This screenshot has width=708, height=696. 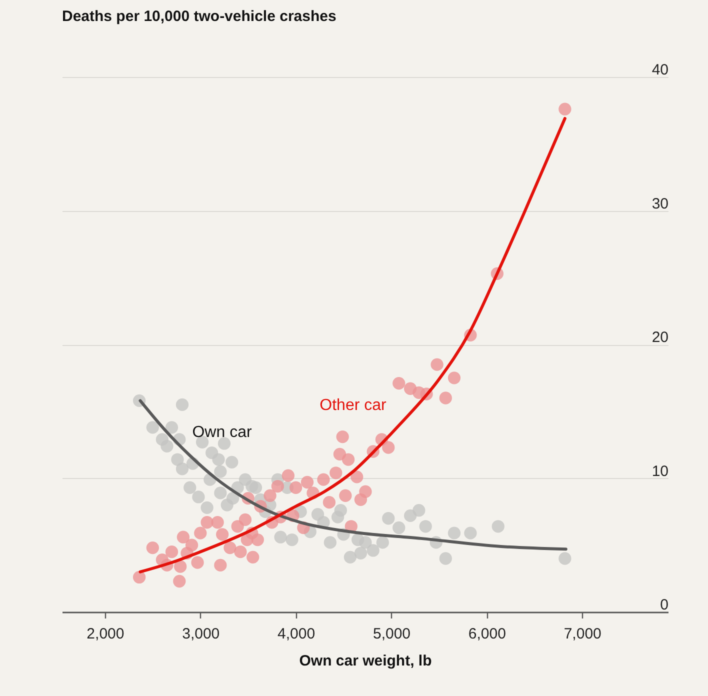 What do you see at coordinates (391, 634) in the screenshot?
I see `x-tick-label: 5,000` at bounding box center [391, 634].